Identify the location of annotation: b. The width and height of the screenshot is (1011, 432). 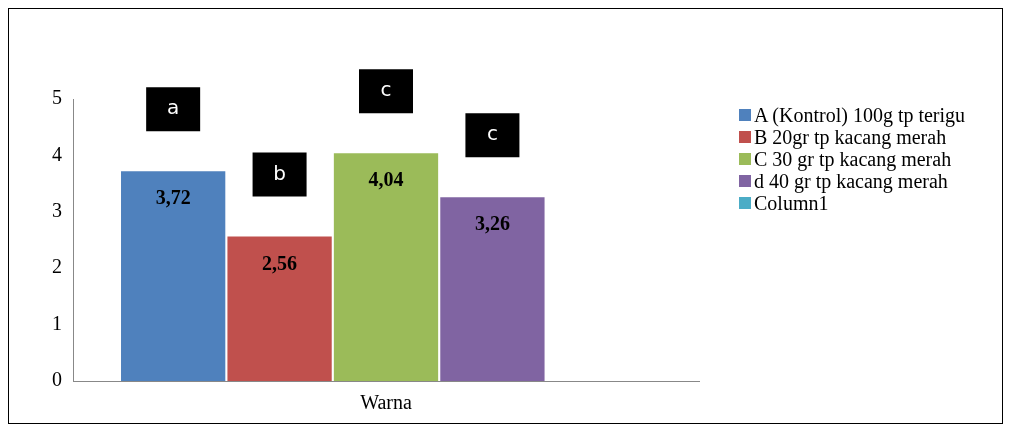
(279, 172).